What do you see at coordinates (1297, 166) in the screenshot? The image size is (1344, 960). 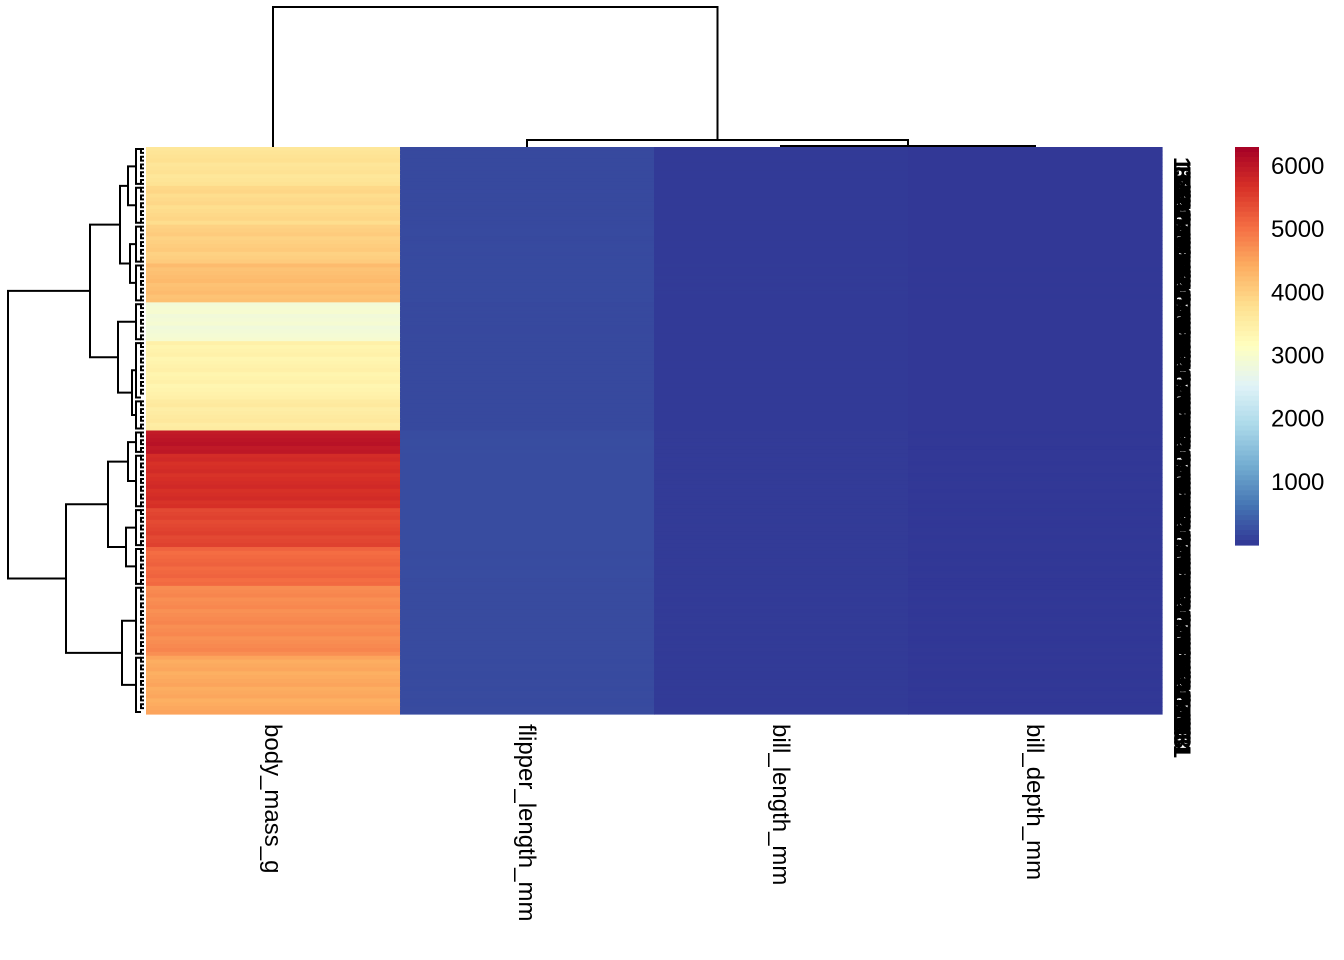 I see `legend-tick-label: 6000` at bounding box center [1297, 166].